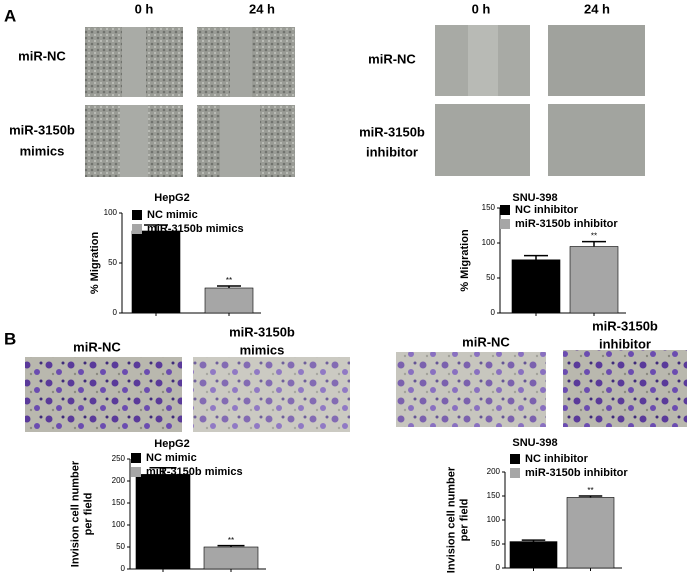  Describe the element at coordinates (119, 458) in the screenshot. I see `y-tick-label: 250` at that location.